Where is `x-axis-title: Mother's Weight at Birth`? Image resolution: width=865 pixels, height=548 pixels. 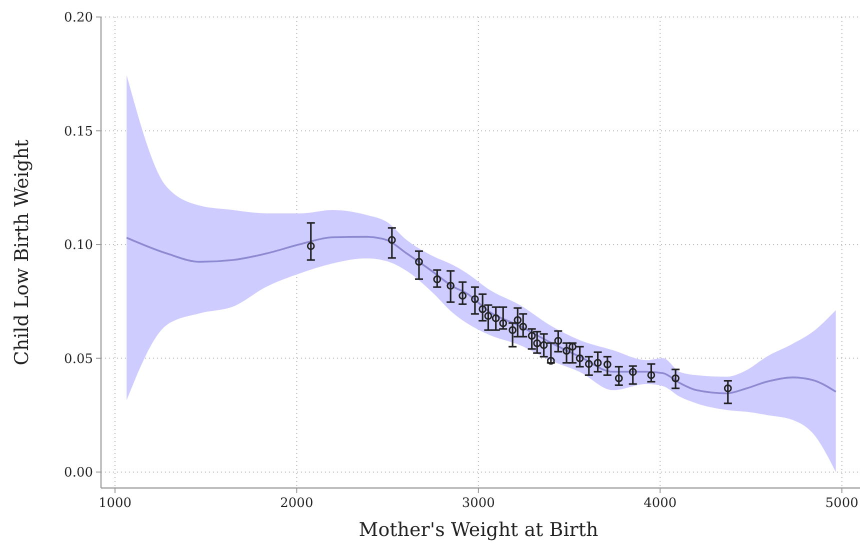
x-axis-title: Mother's Weight at Birth is located at coordinates (478, 530).